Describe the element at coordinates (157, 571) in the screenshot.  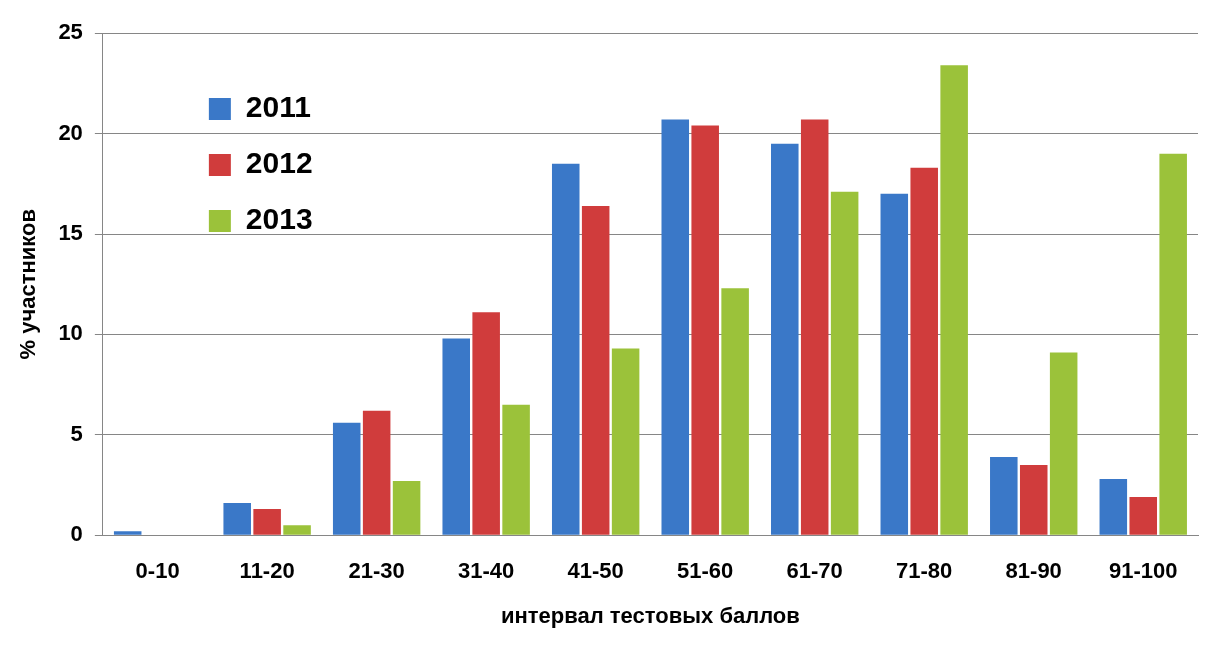
I see `x-tick-label: 0-10` at that location.